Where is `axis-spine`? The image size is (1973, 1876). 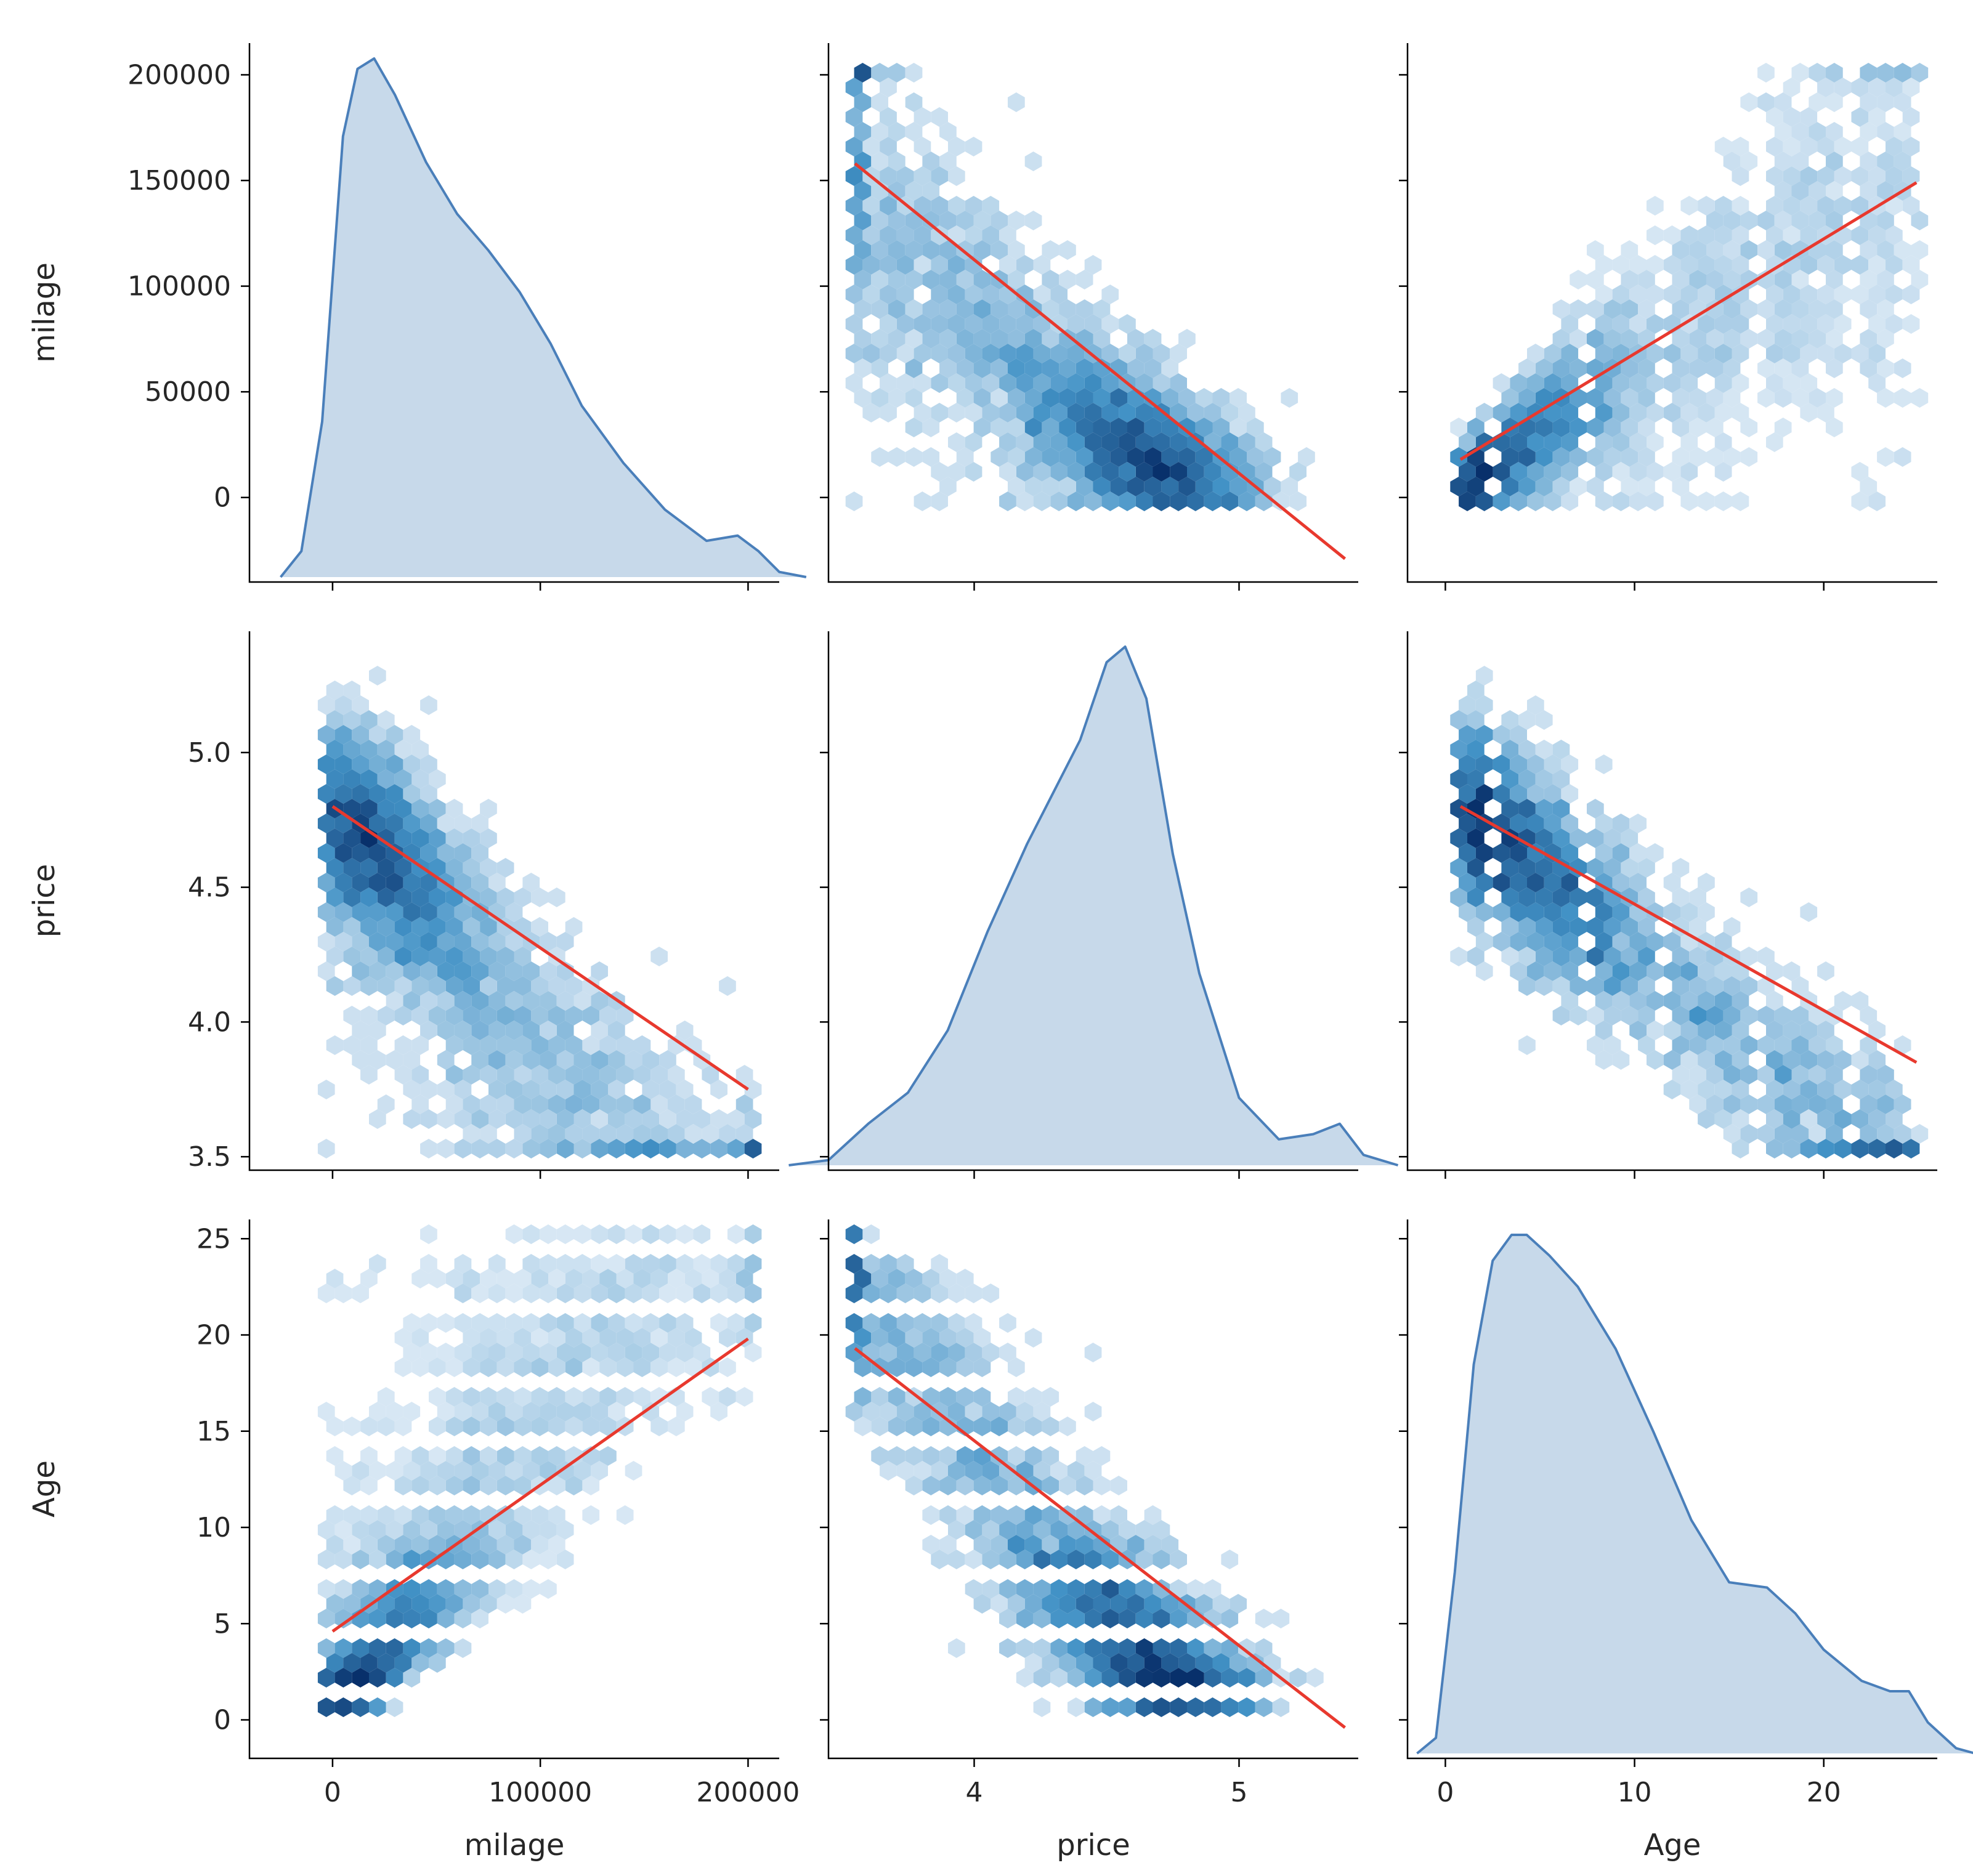 axis-spine is located at coordinates (513, 901).